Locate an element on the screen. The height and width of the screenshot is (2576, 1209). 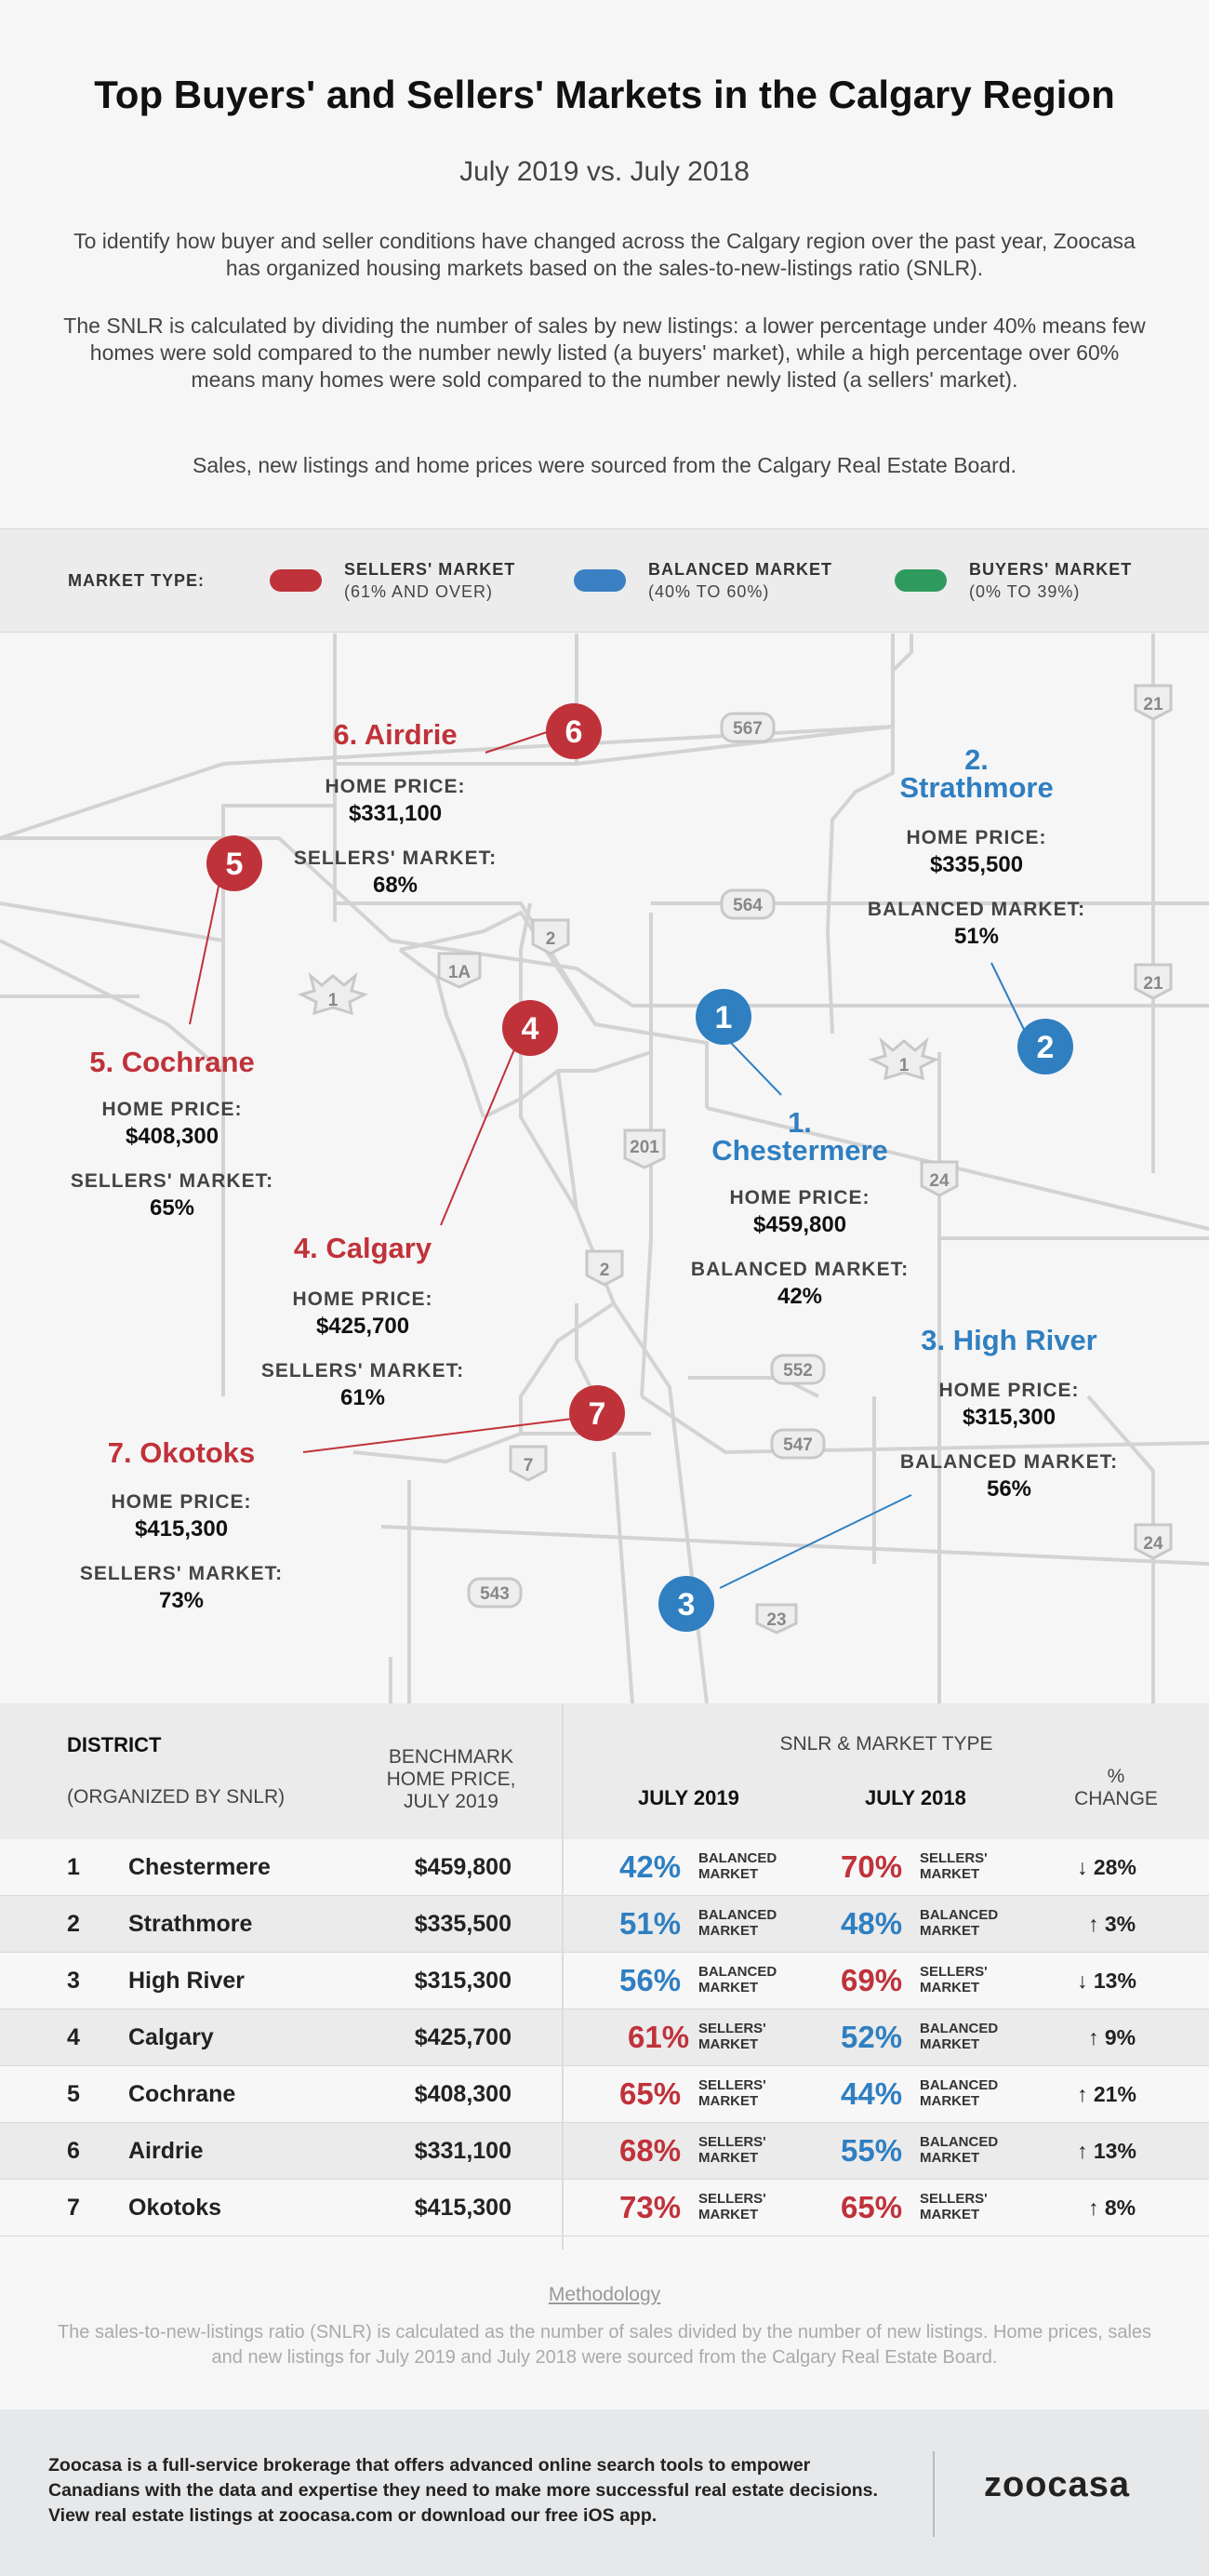
highway-shield-label: 552 is located at coordinates (798, 1371).